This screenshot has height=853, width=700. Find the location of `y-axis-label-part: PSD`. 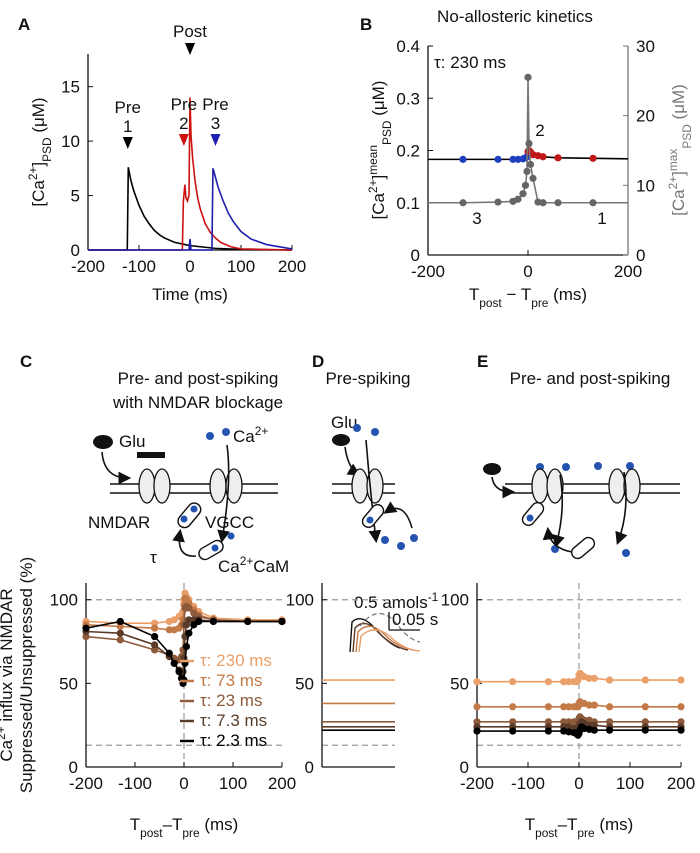

y-axis-label-part: PSD is located at coordinates (387, 132).